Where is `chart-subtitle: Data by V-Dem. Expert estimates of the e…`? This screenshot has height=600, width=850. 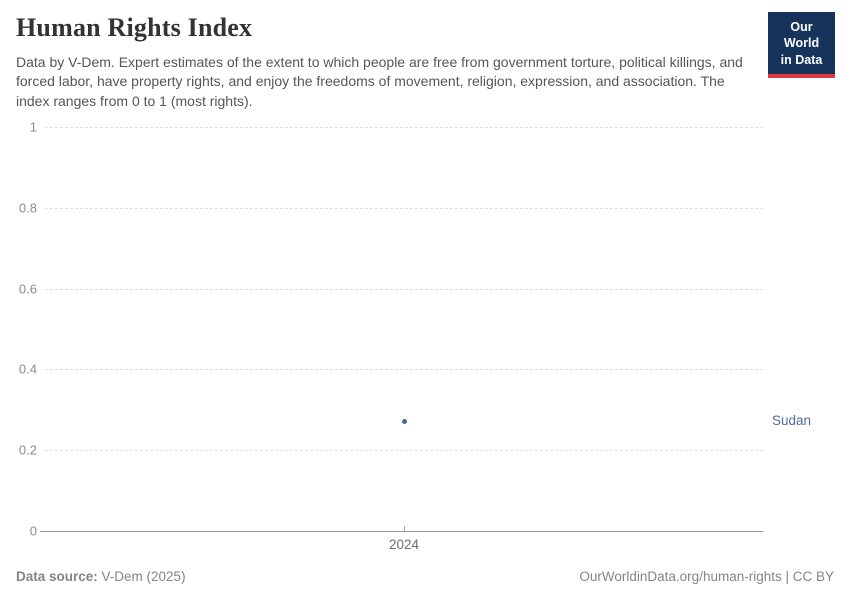 chart-subtitle: Data by V-Dem. Expert estimates of the e… is located at coordinates (379, 81).